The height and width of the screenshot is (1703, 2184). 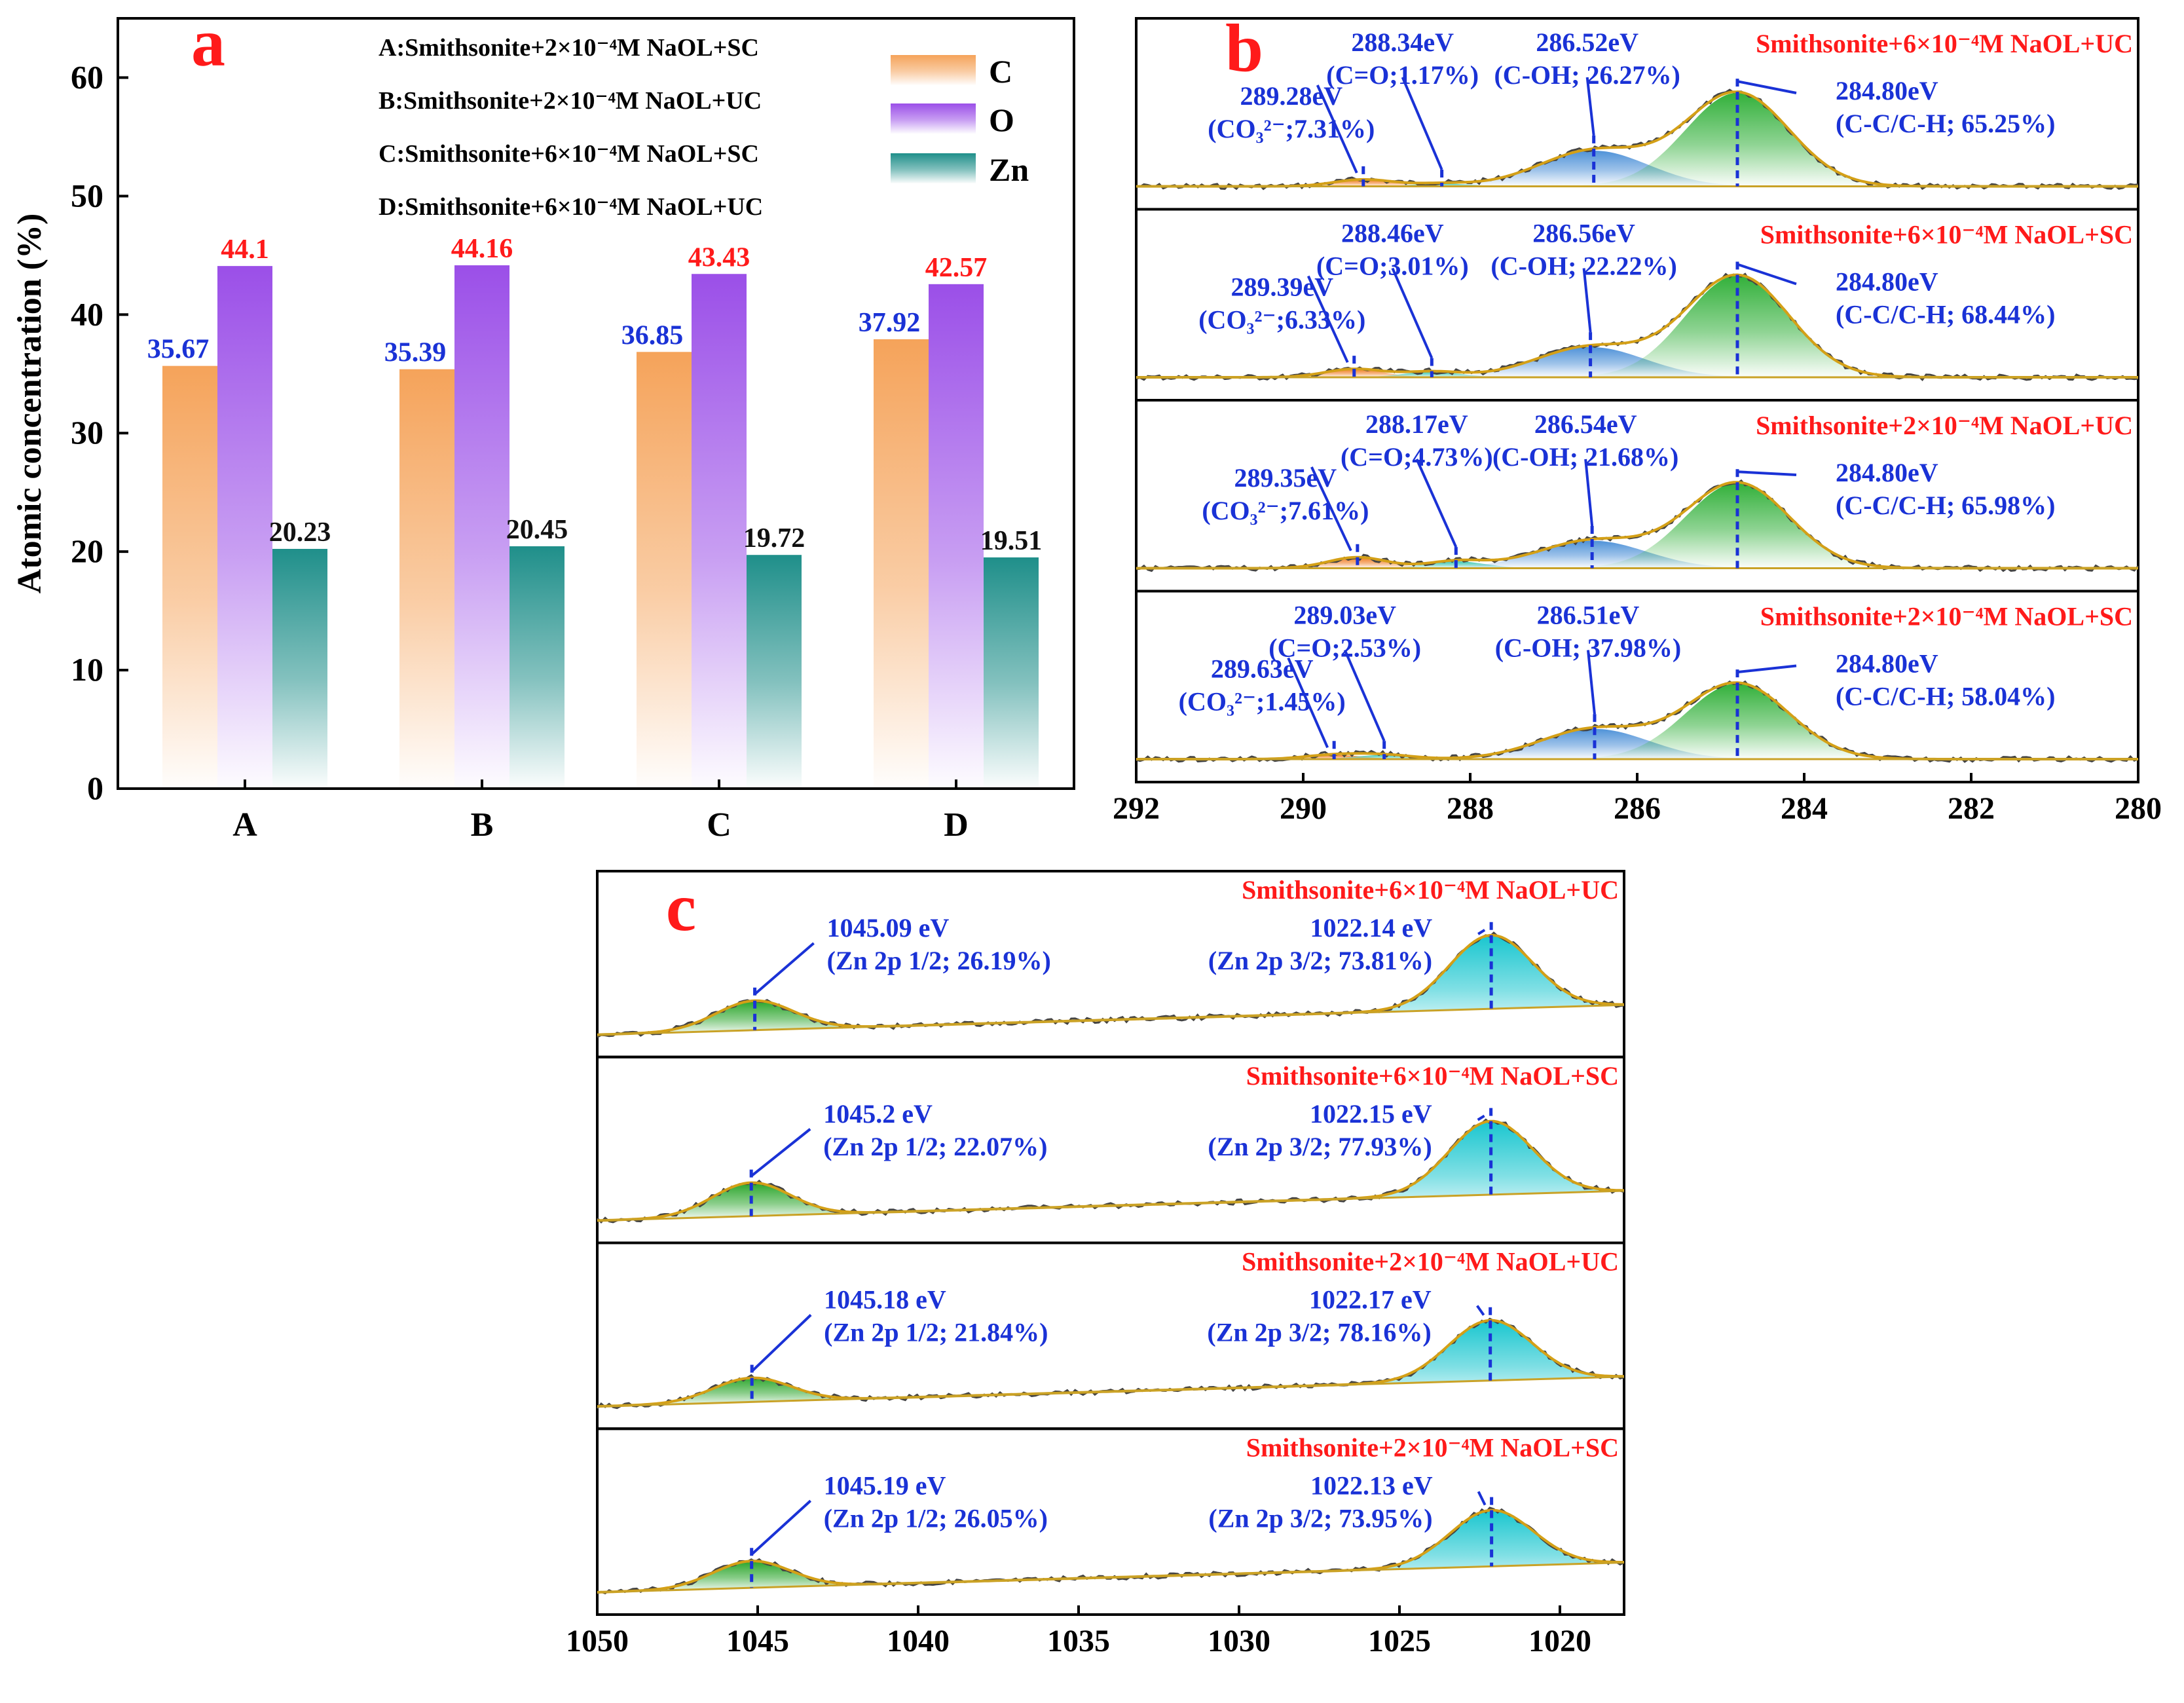 I want to click on peak-energy-label: 1022.17 eV, so click(x=1370, y=1300).